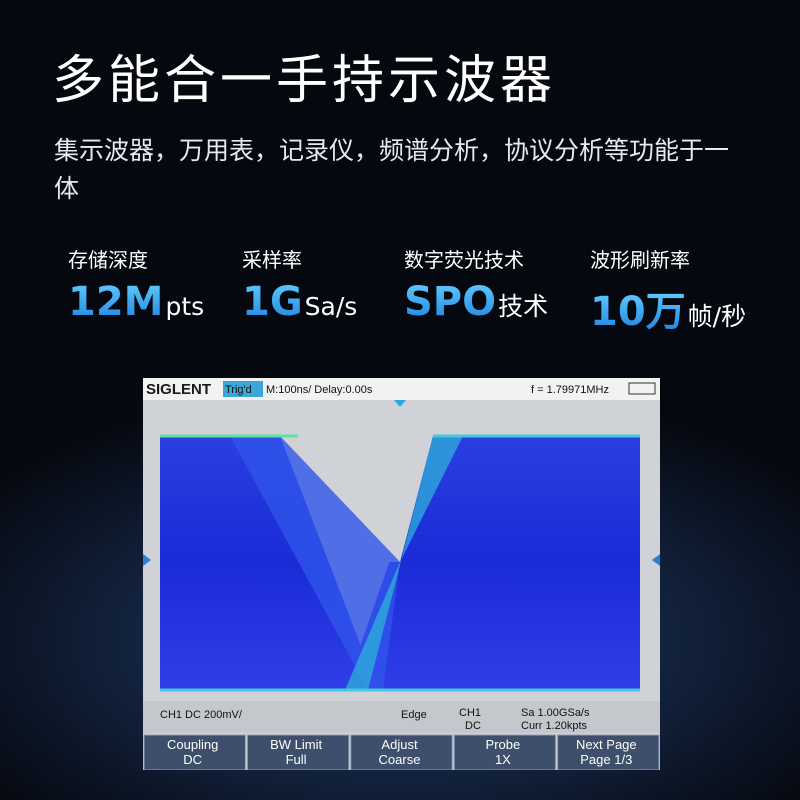 Image resolution: width=800 pixels, height=800 pixels. I want to click on level-marker, so click(656, 560).